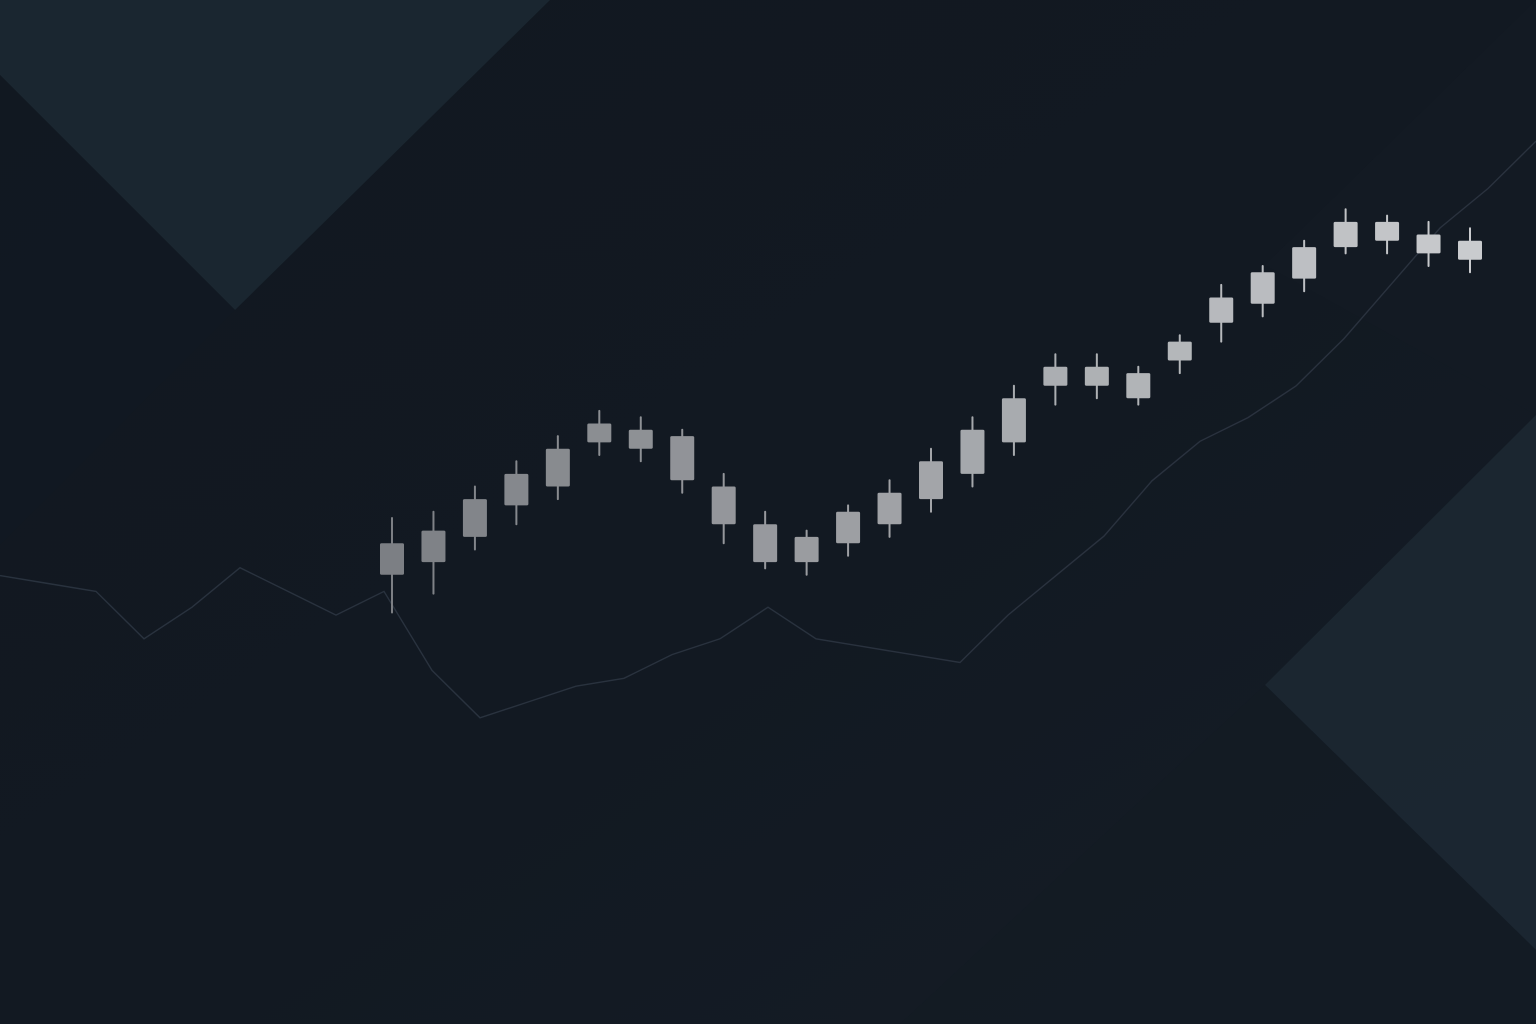  Describe the element at coordinates (275, 155) in the screenshot. I see `top-left-panel` at that location.